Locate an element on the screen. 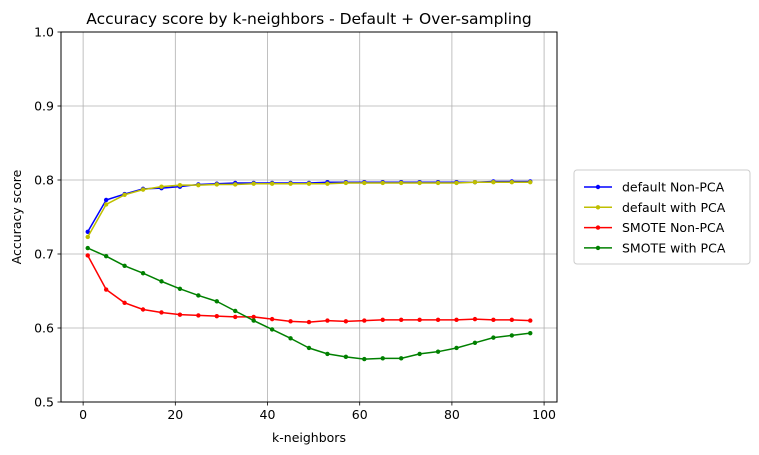 This screenshot has width=759, height=455. y-axis-label: Accuracy score is located at coordinates (16, 216).